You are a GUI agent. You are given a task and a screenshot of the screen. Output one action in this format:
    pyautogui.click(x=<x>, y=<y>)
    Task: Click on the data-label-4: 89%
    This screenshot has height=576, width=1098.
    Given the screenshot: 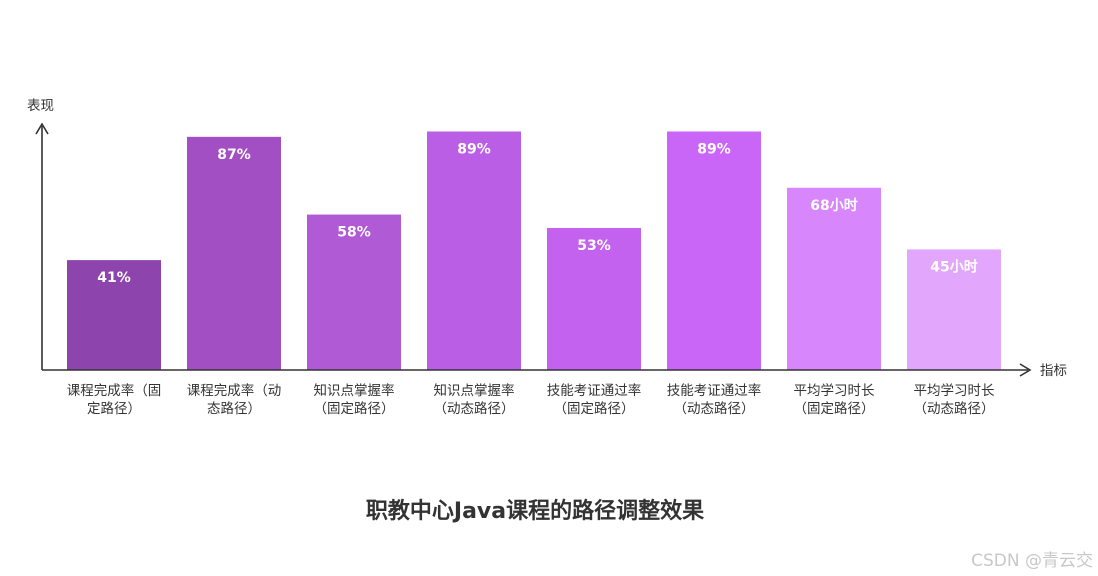 What is the action you would take?
    pyautogui.click(x=474, y=149)
    